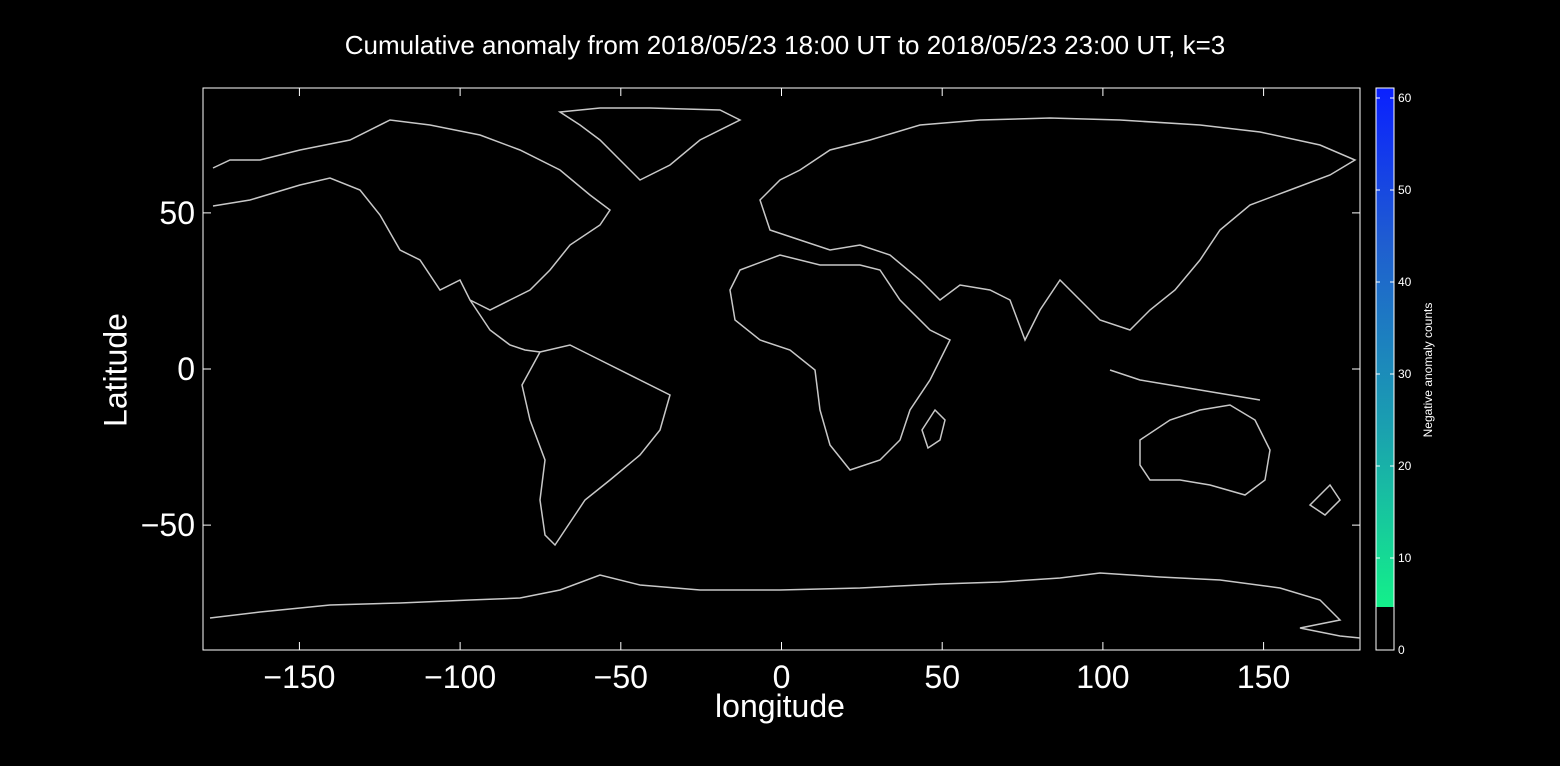 The height and width of the screenshot is (766, 1560). Describe the element at coordinates (942, 677) in the screenshot. I see `x-tick-label: 50` at that location.